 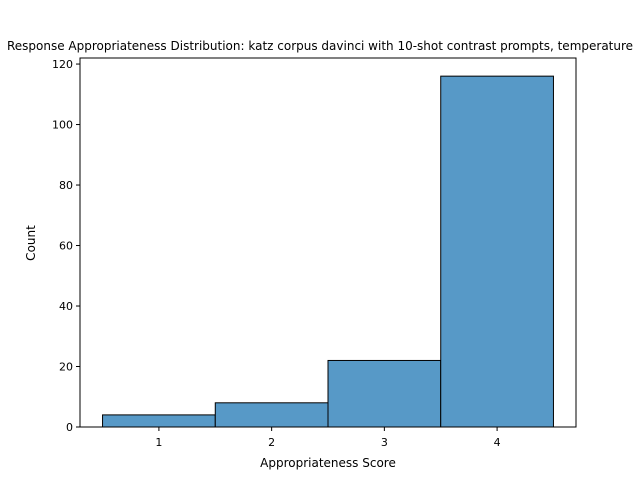 I want to click on x-tick-label: 3, so click(x=384, y=442).